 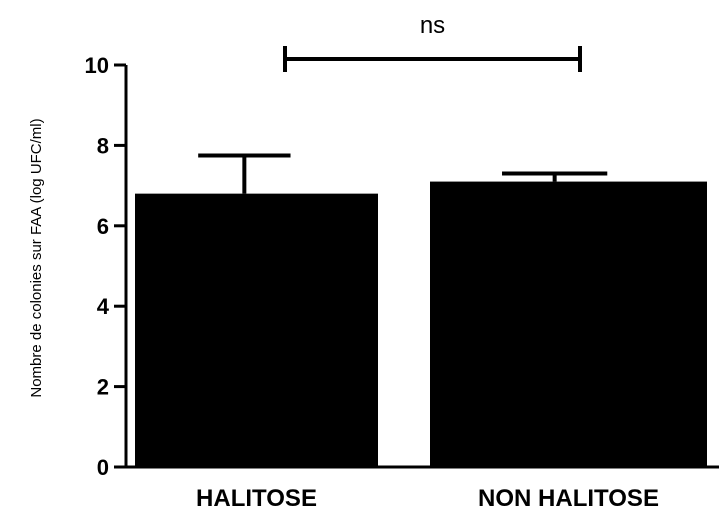 I want to click on y-tick-label: 4, so click(x=103, y=306).